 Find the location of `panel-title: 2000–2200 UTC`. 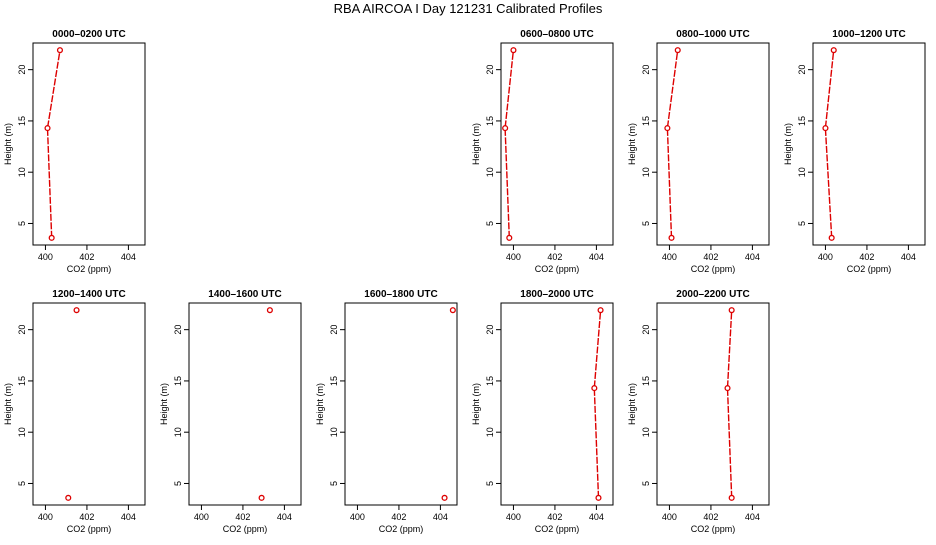

panel-title: 2000–2200 UTC is located at coordinates (712, 294).